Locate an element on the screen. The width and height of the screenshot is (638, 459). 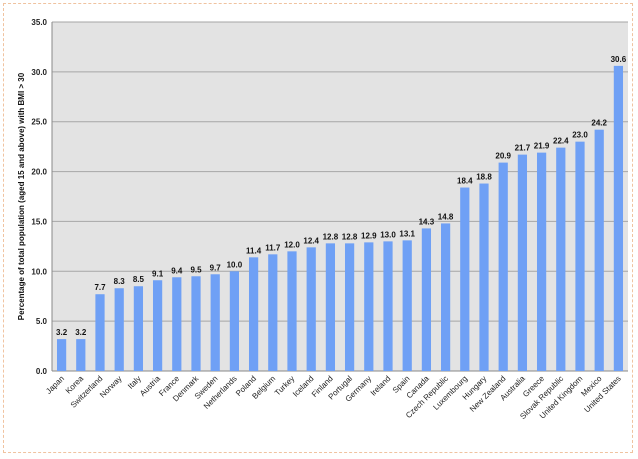
data-label: 12.9 is located at coordinates (369, 235).